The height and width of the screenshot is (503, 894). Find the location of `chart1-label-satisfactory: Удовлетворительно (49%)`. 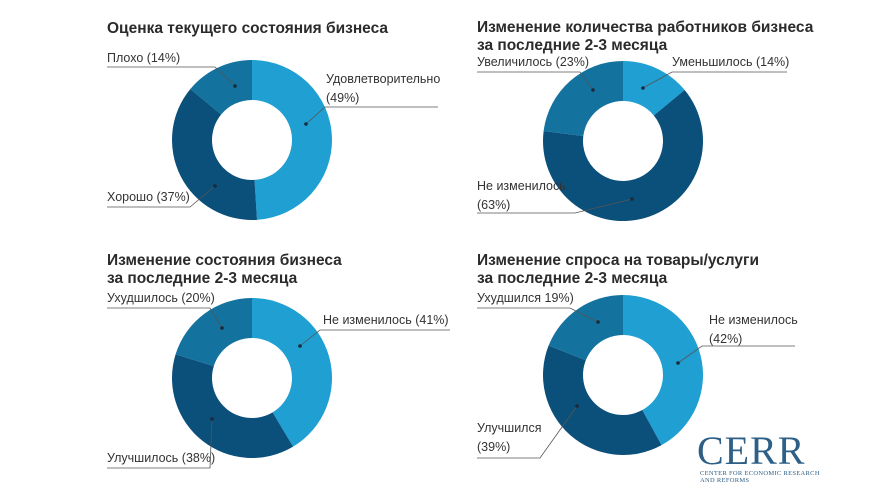

chart1-label-satisfactory: Удовлетворительно (49%) is located at coordinates (383, 88).